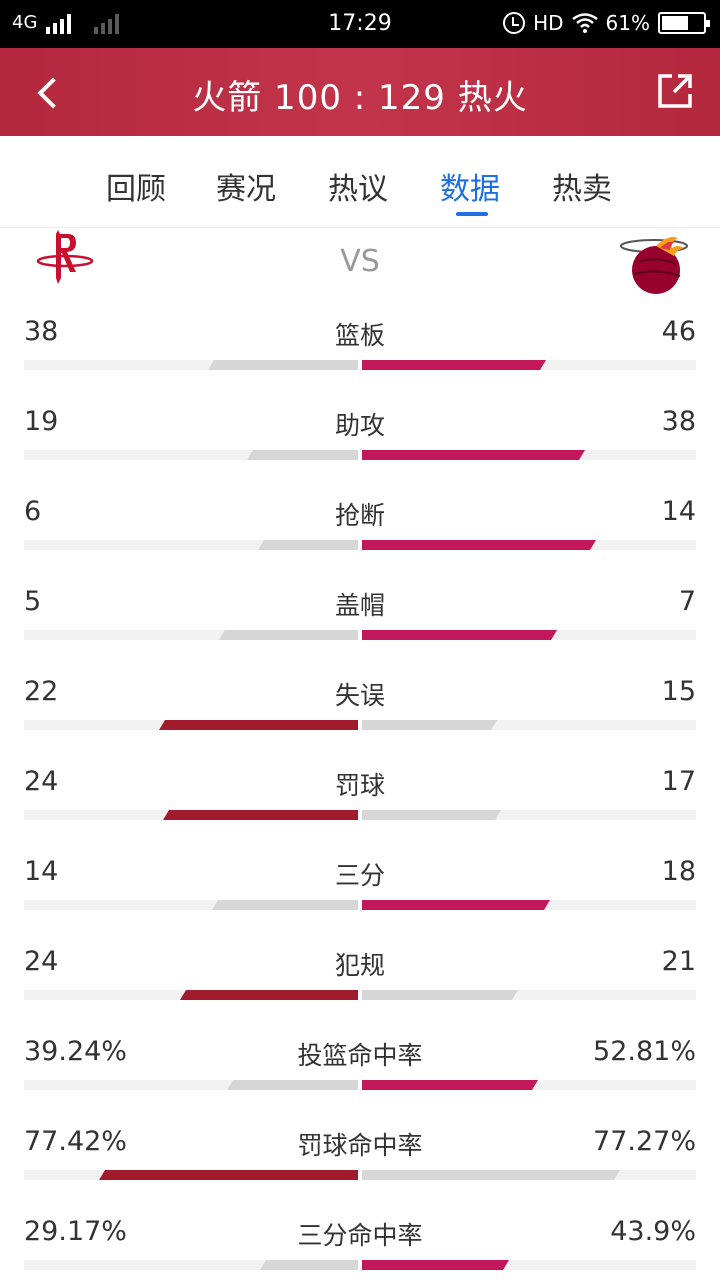  Describe the element at coordinates (359, 335) in the screenshot. I see `stat-label: 篮板` at that location.